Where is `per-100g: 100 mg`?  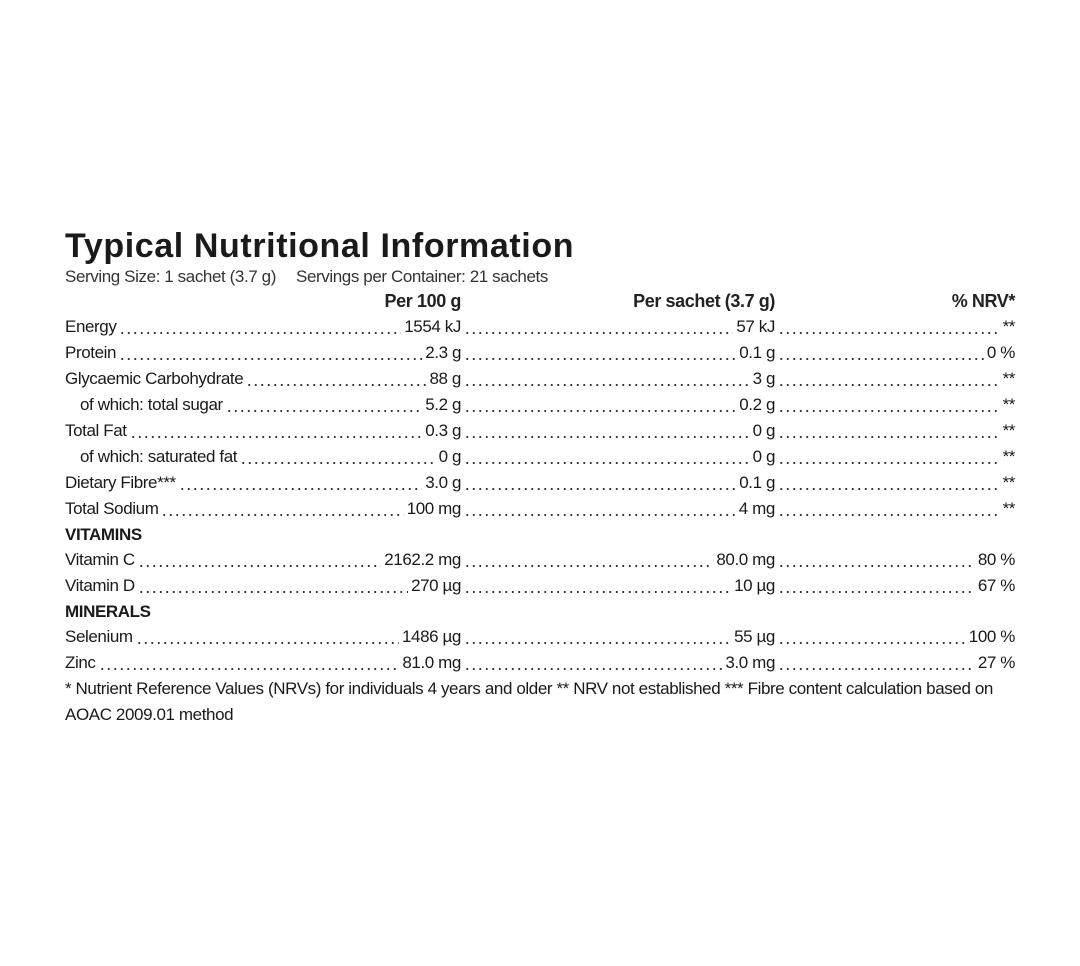 per-100g: 100 mg is located at coordinates (434, 508).